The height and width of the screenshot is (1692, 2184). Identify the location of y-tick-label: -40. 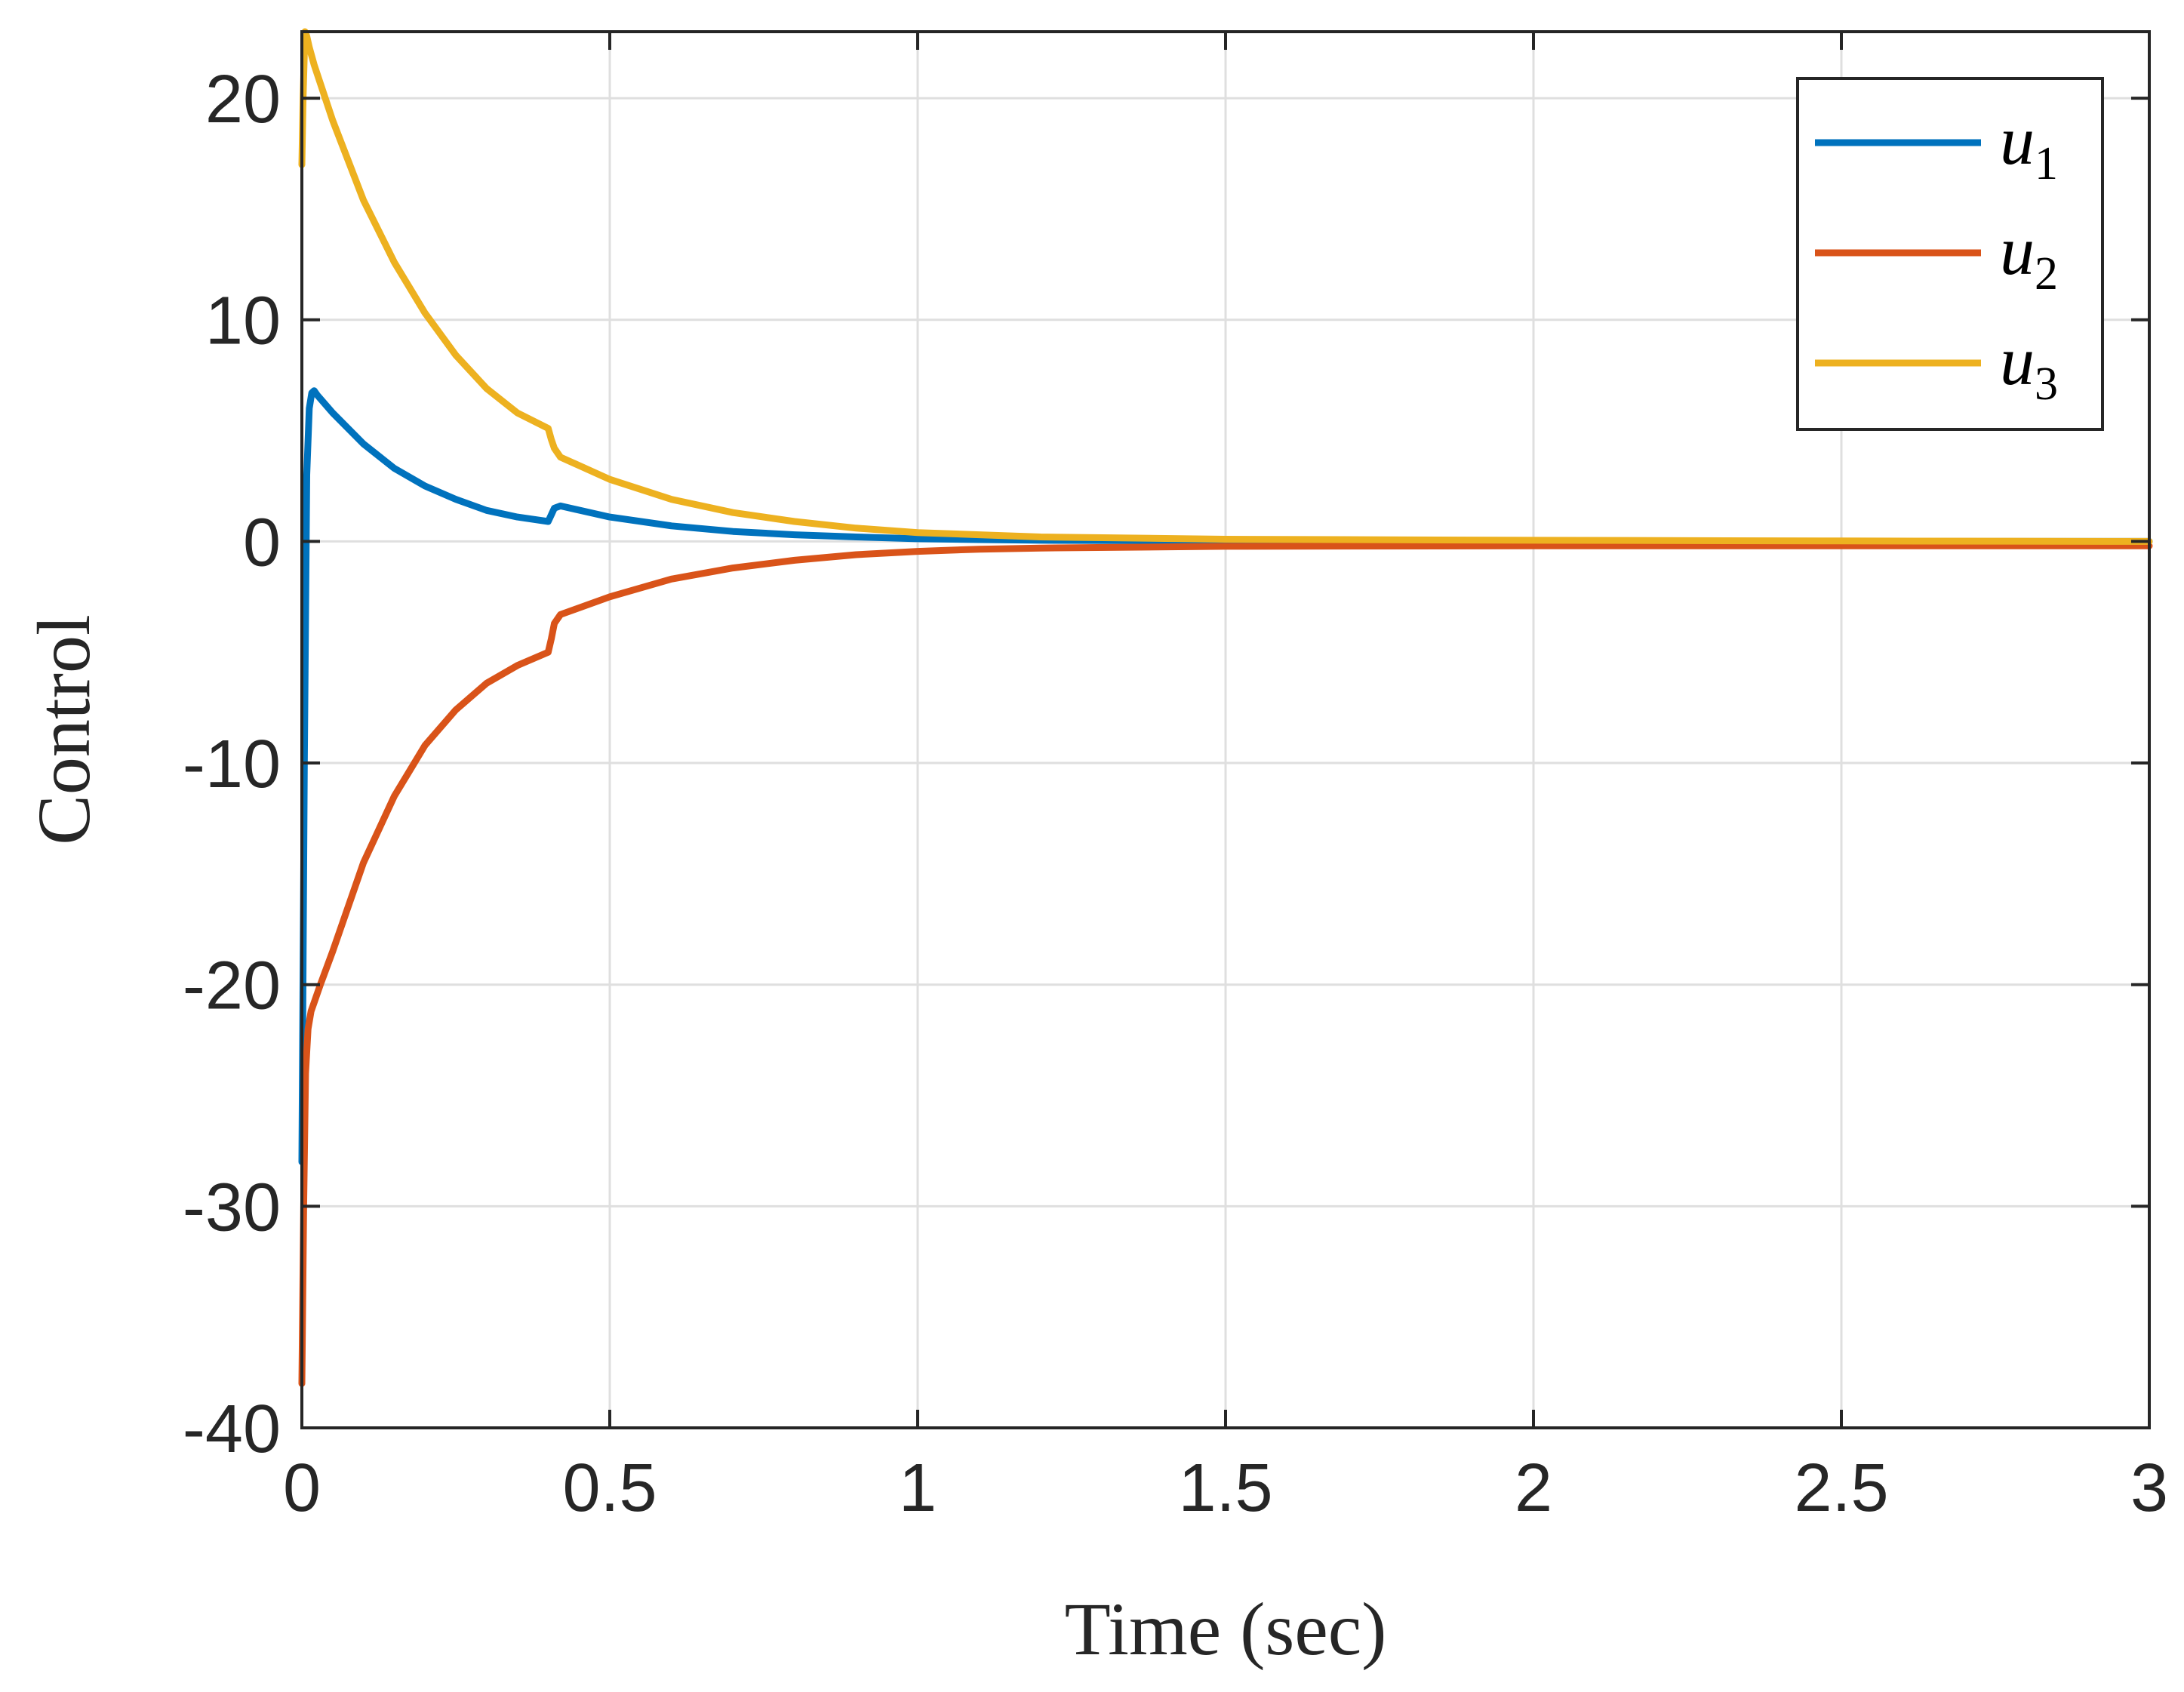
(232, 1429).